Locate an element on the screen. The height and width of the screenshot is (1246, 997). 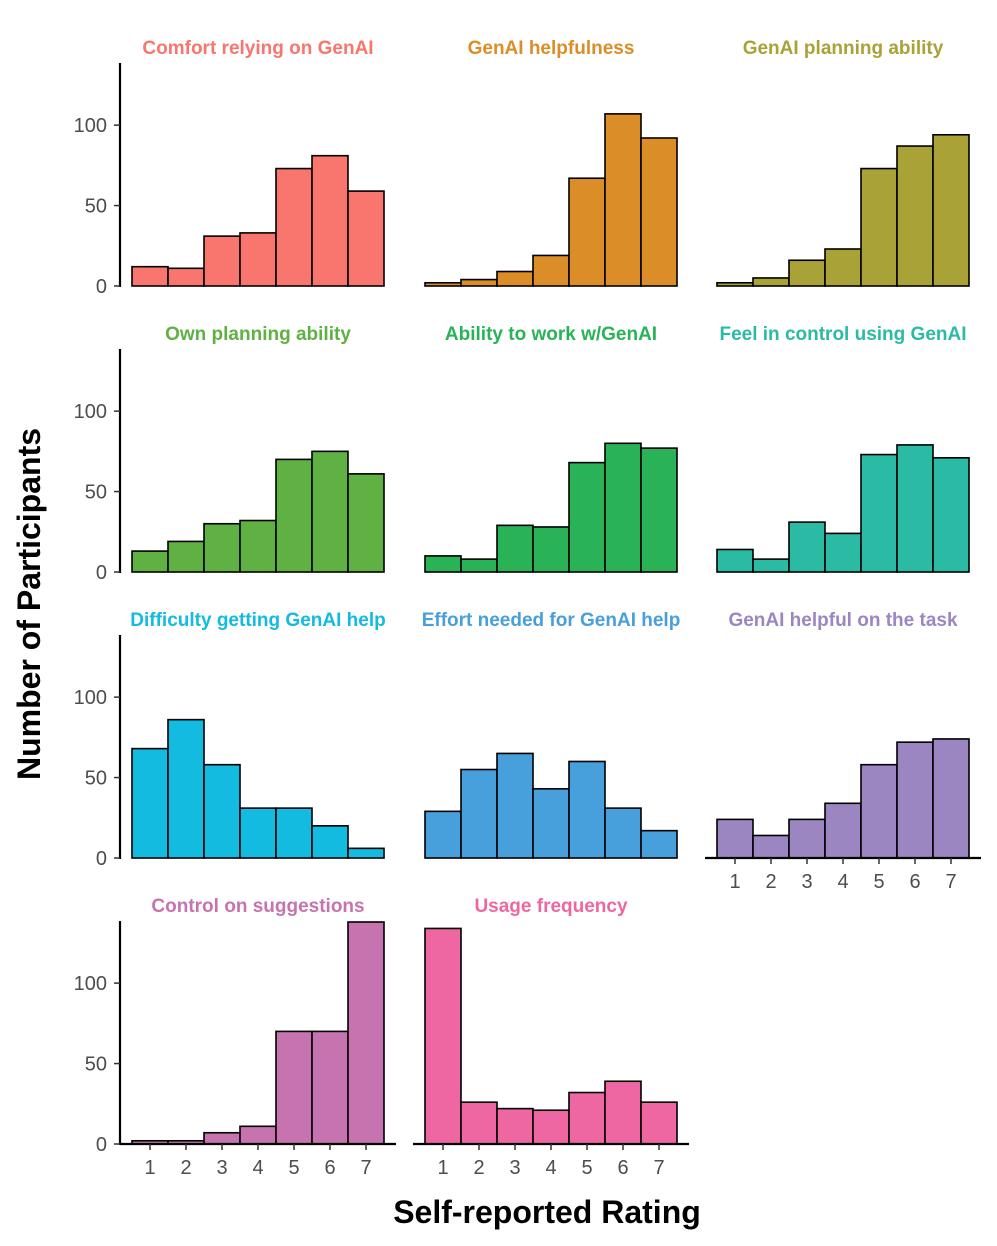
x-axis-title: Self-reported Rating is located at coordinates (547, 1212).